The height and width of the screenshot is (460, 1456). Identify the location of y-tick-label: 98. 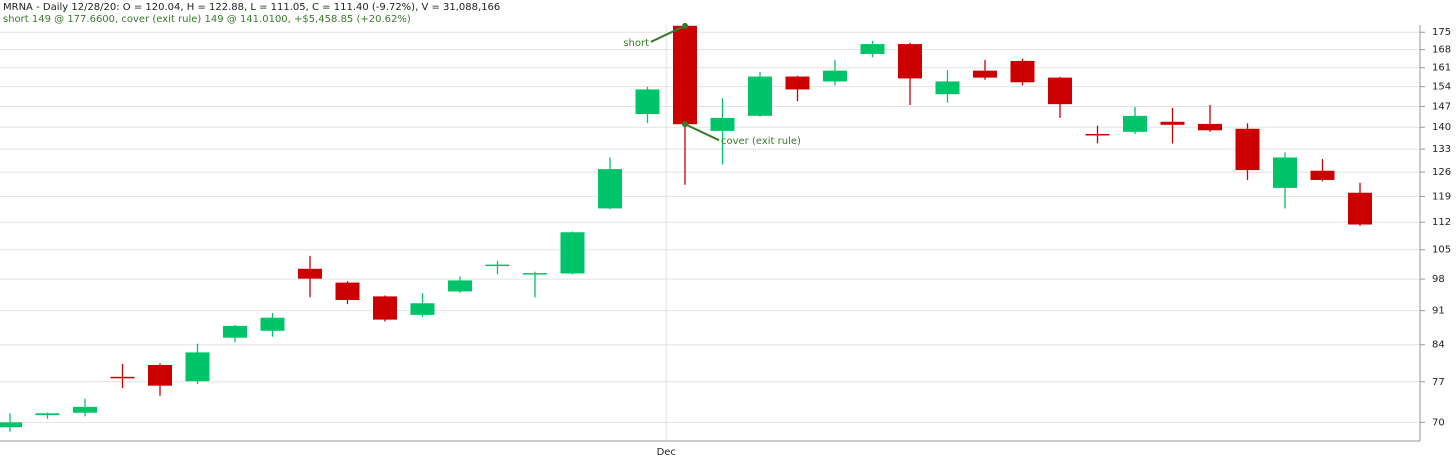
(1438, 279).